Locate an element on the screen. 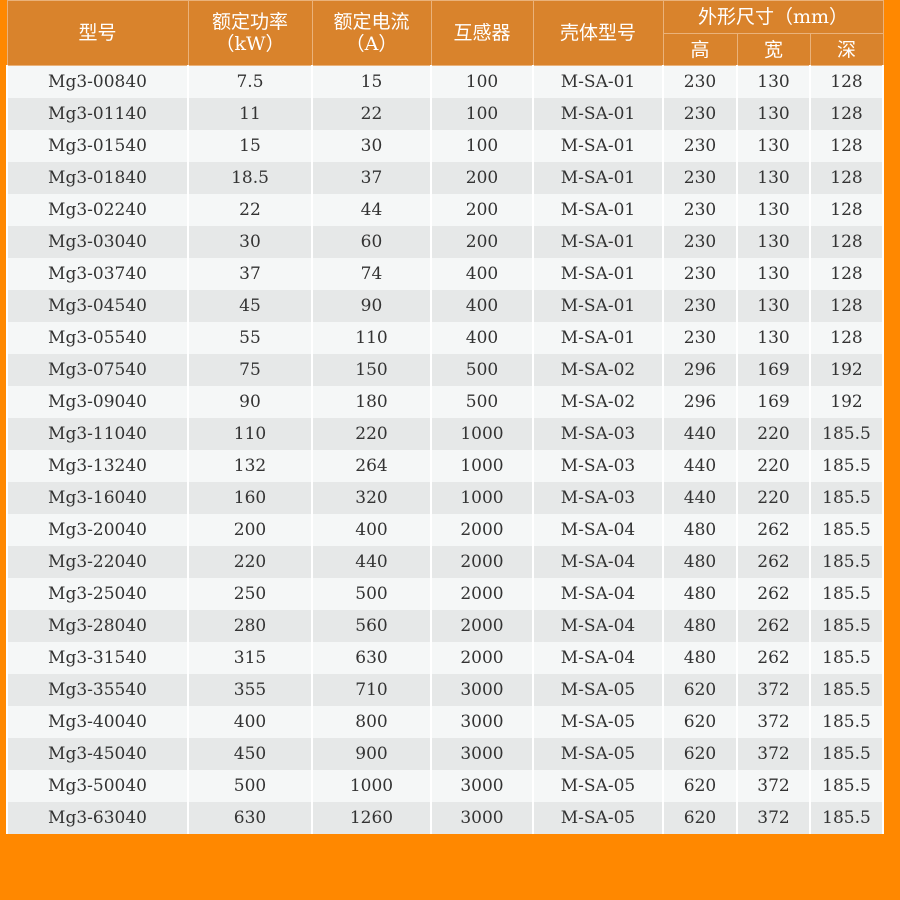 This screenshot has height=900, width=900. table-row: Mg3-28040 280 560 2000 M-SA-04 480 262 185.5 is located at coordinates (445, 626).